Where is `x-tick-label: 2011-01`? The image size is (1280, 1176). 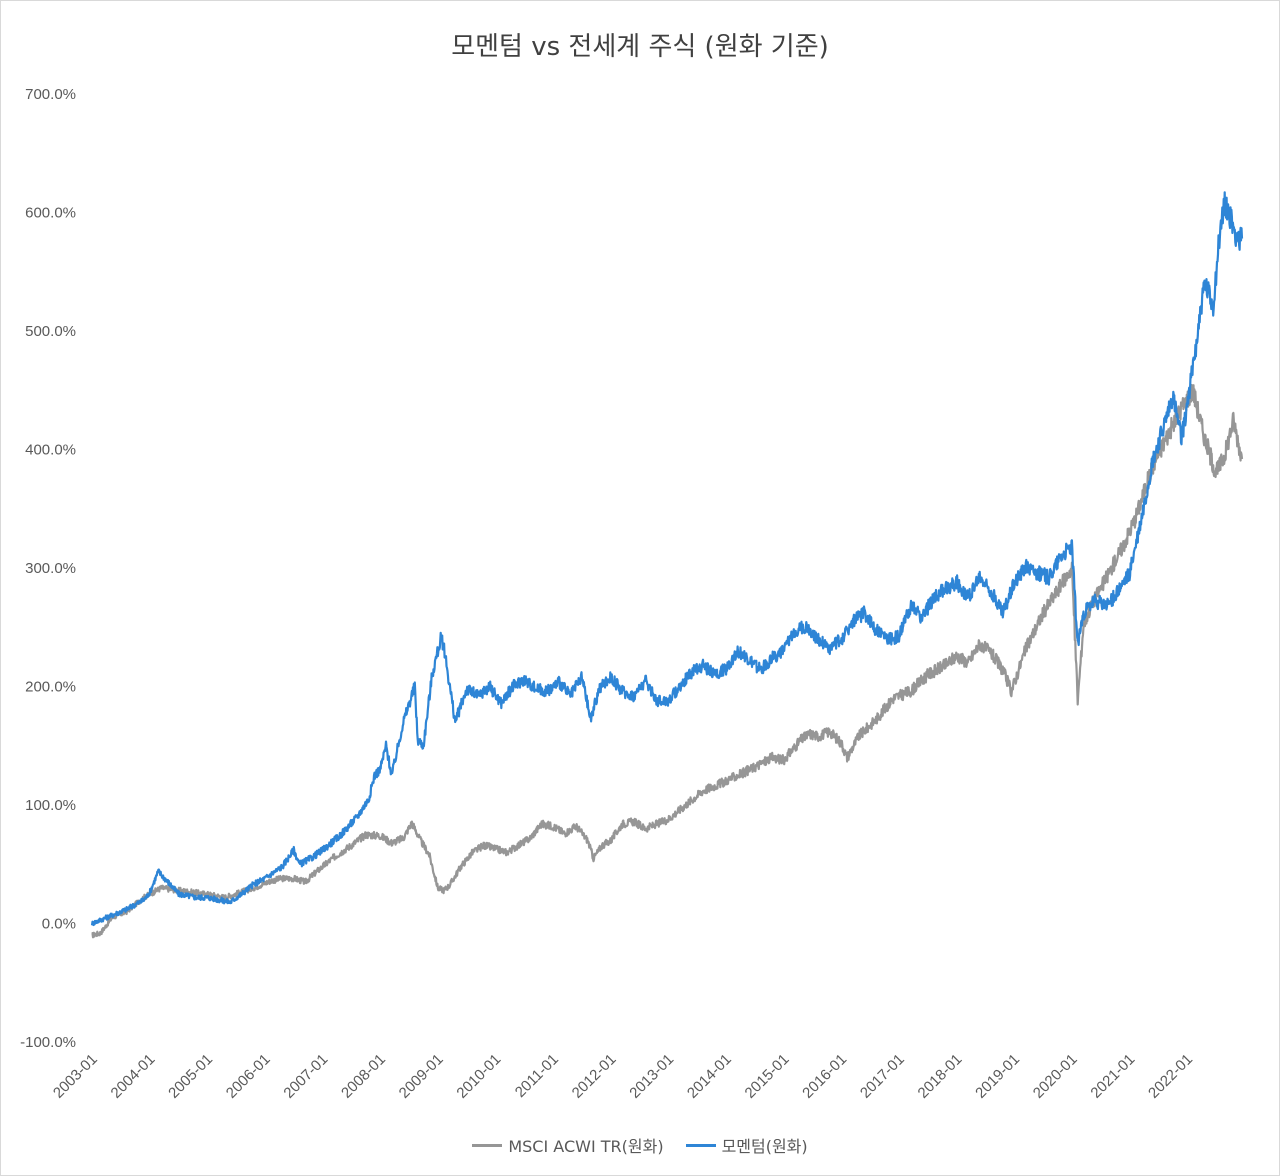 x-tick-label: 2011-01 is located at coordinates (537, 1076).